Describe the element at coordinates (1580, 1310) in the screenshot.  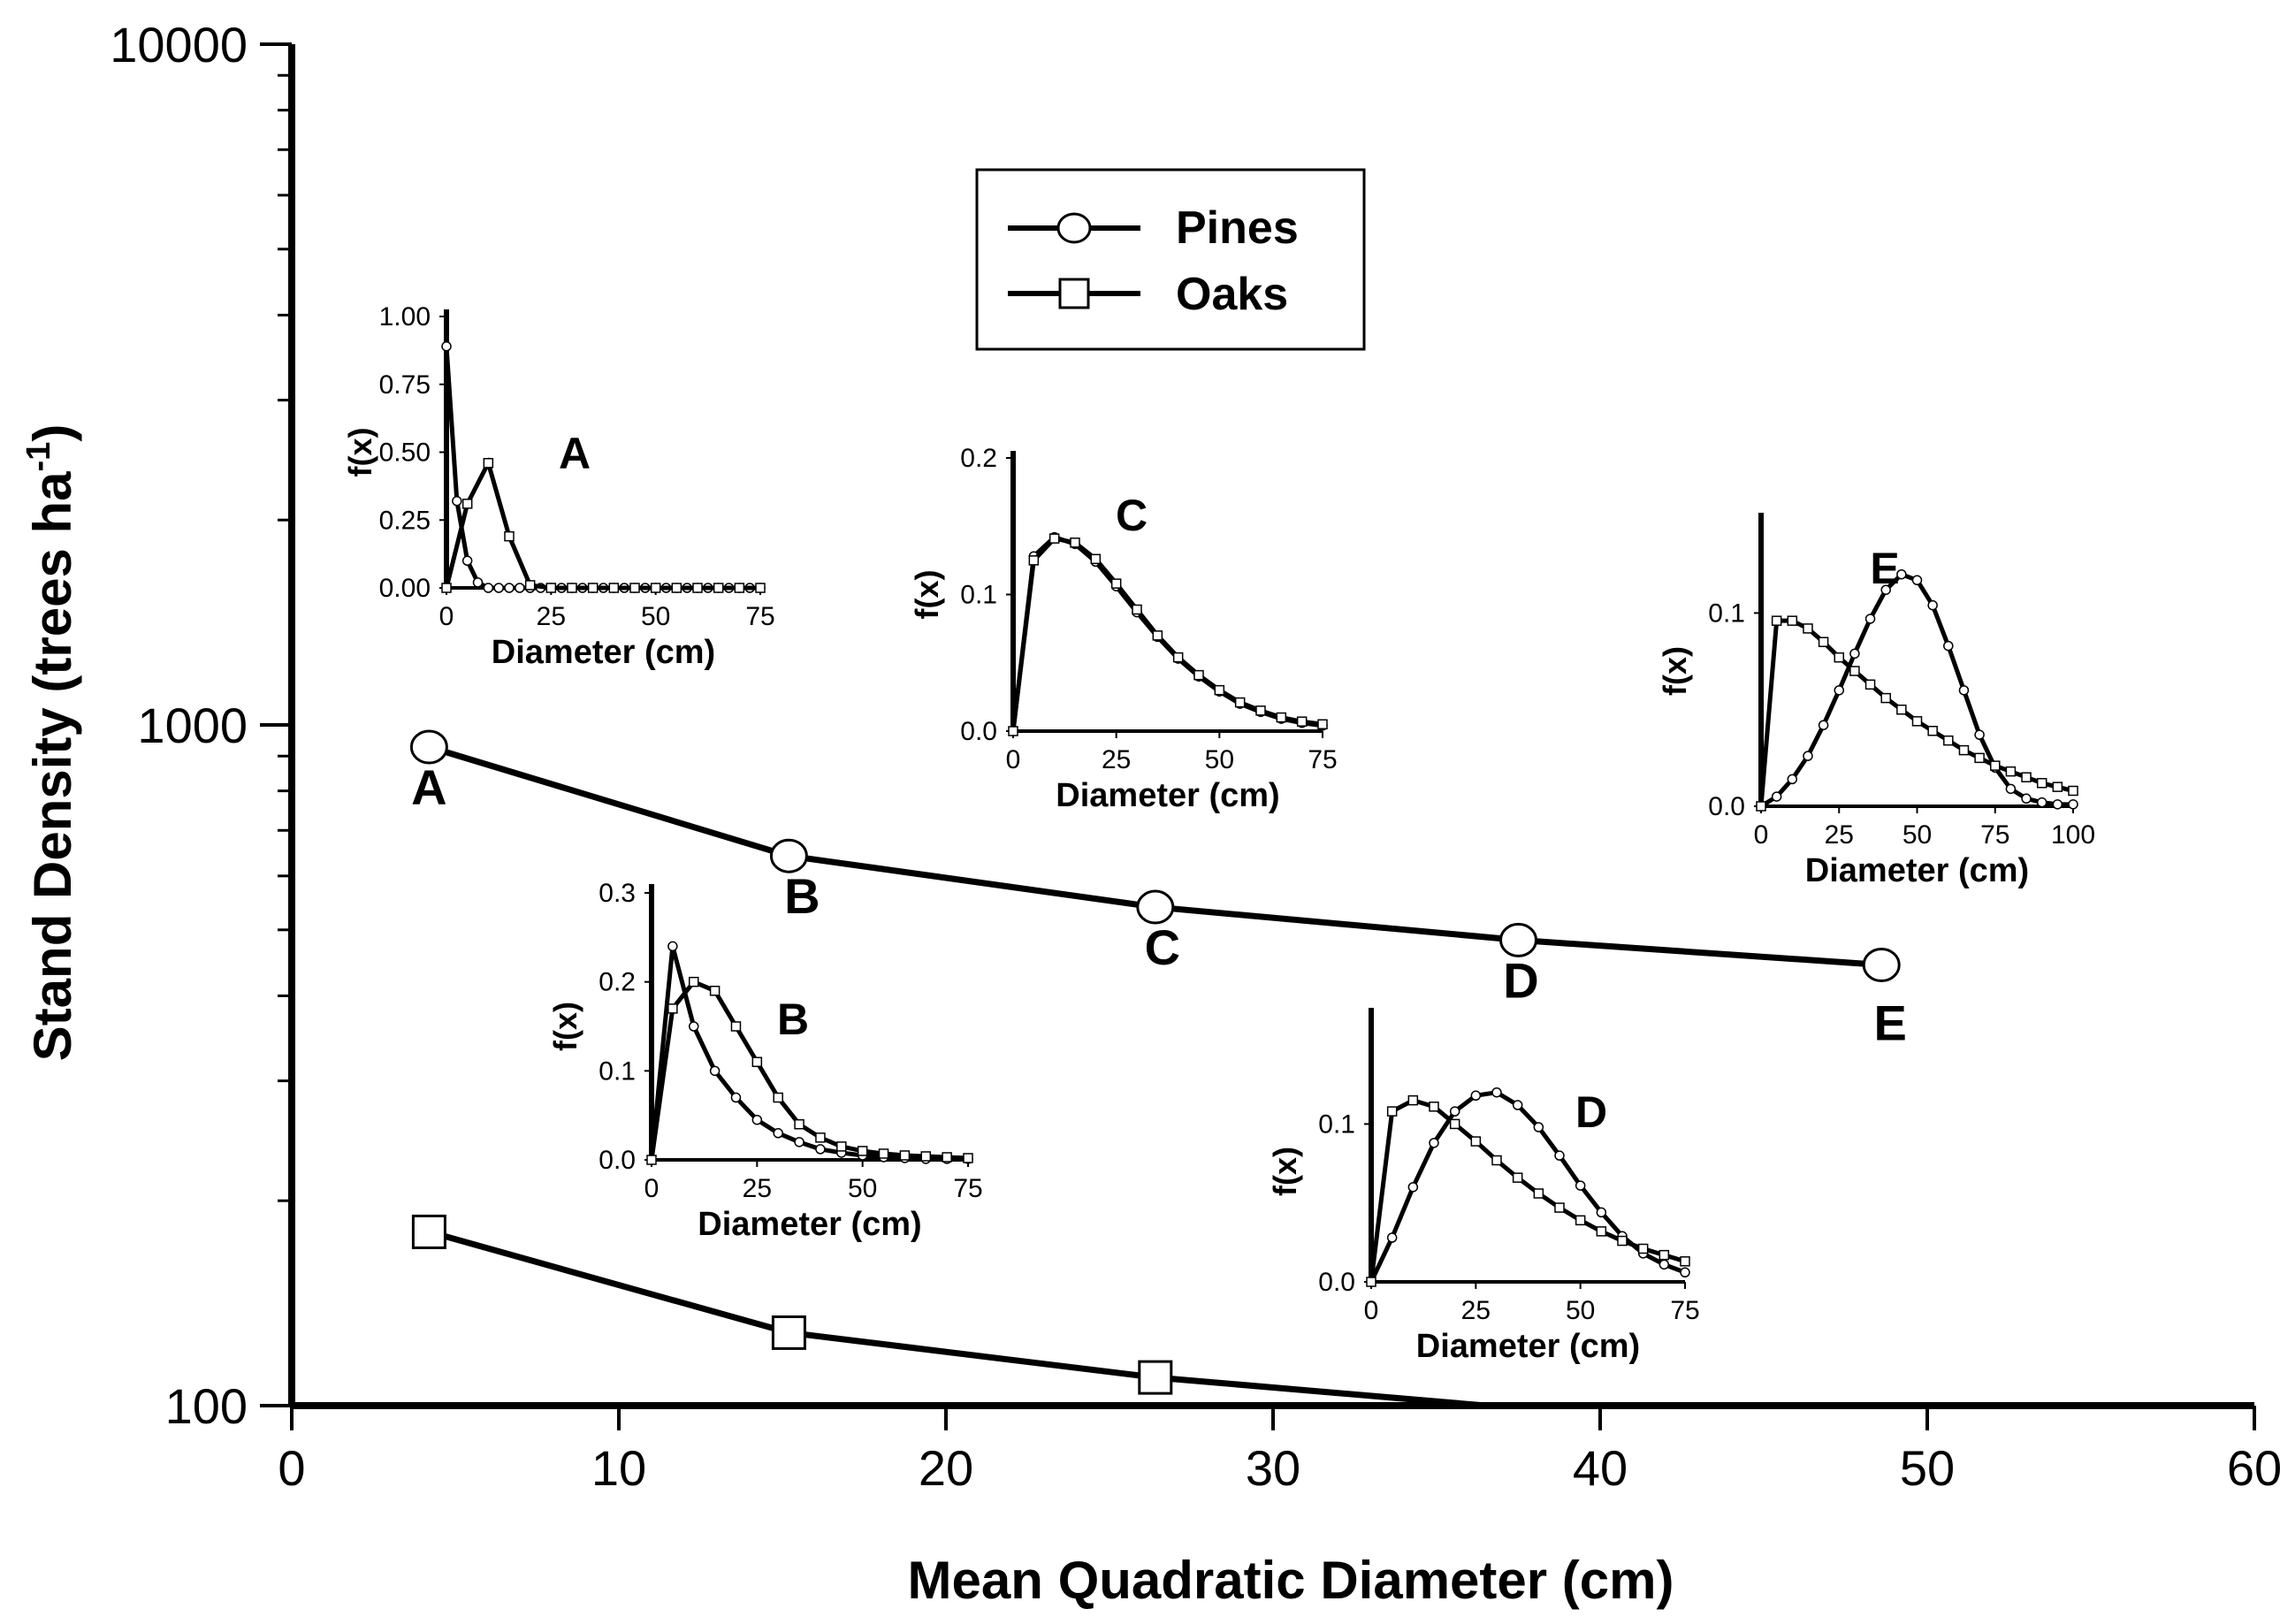
I see `inset-x-tick-label: 50` at that location.